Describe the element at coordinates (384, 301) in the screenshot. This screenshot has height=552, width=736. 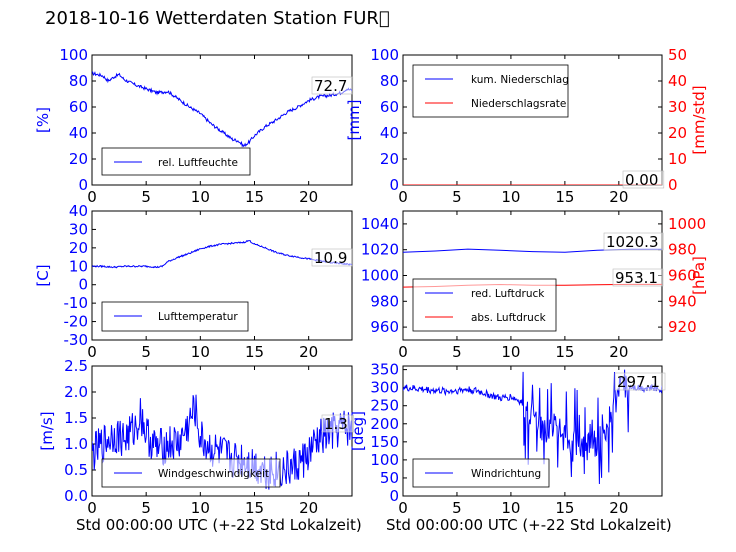
I see `y-tick-label: 980` at that location.